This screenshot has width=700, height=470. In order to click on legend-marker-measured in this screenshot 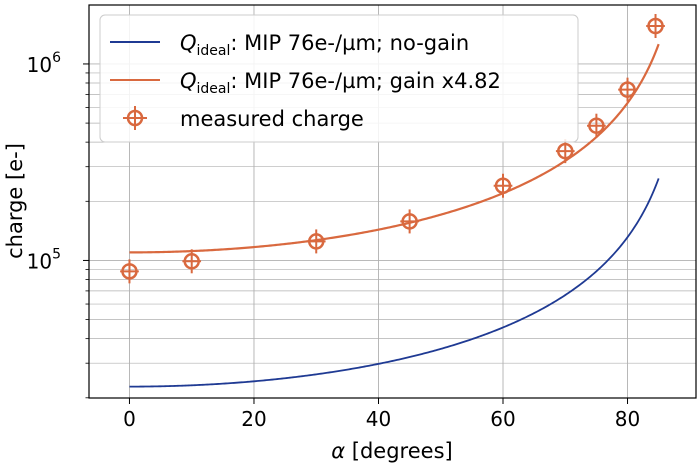, I will do `click(135, 118)`.